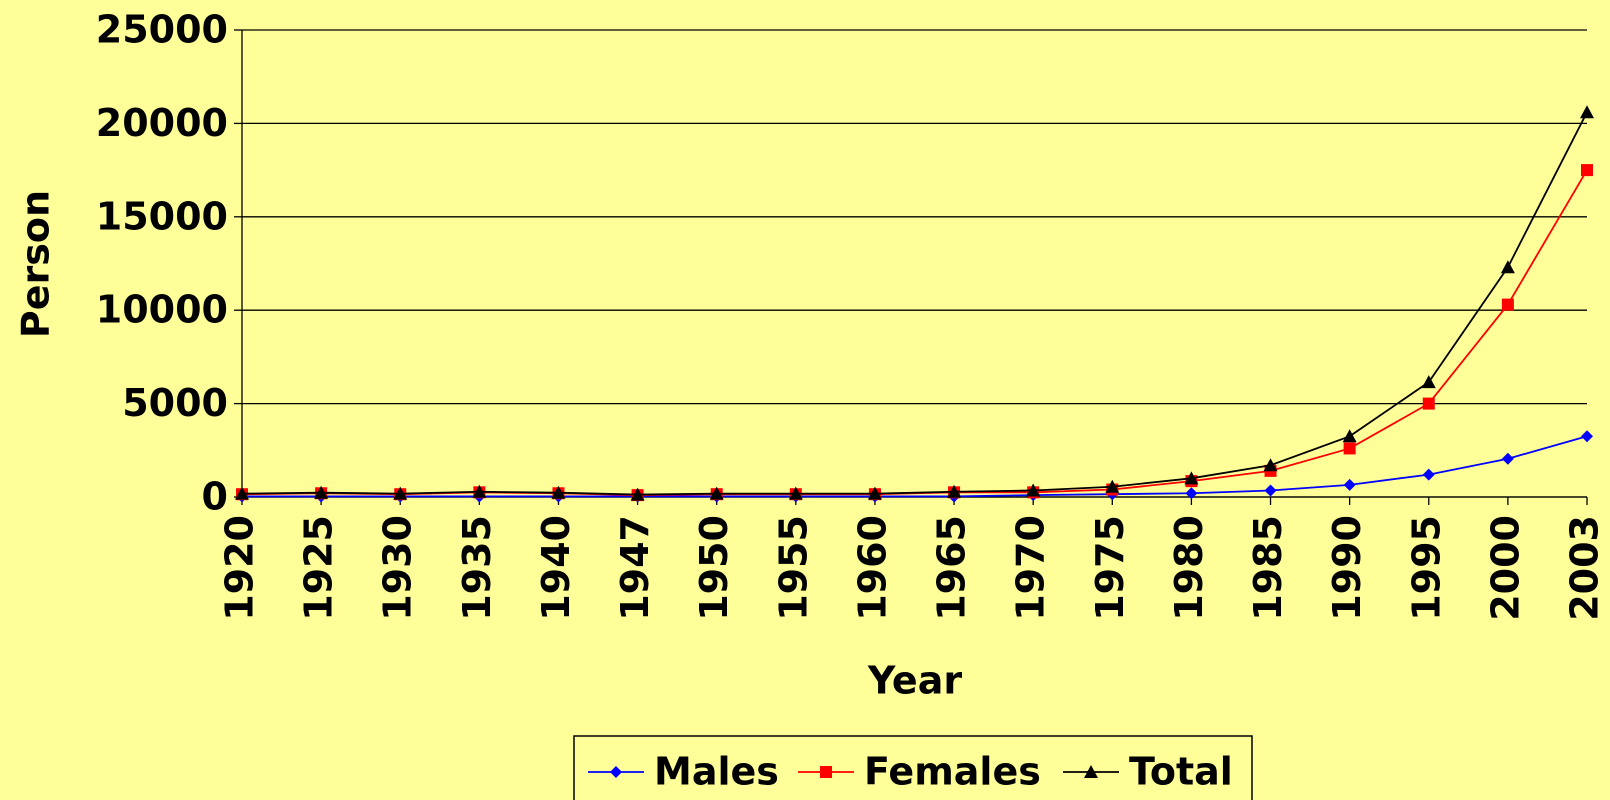  Describe the element at coordinates (319, 568) in the screenshot. I see `x-tick-label: 1925` at that location.